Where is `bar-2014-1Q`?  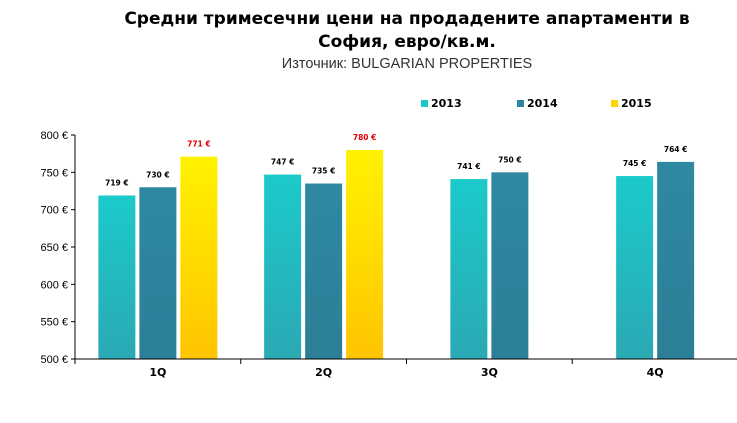 bar-2014-1Q is located at coordinates (158, 273).